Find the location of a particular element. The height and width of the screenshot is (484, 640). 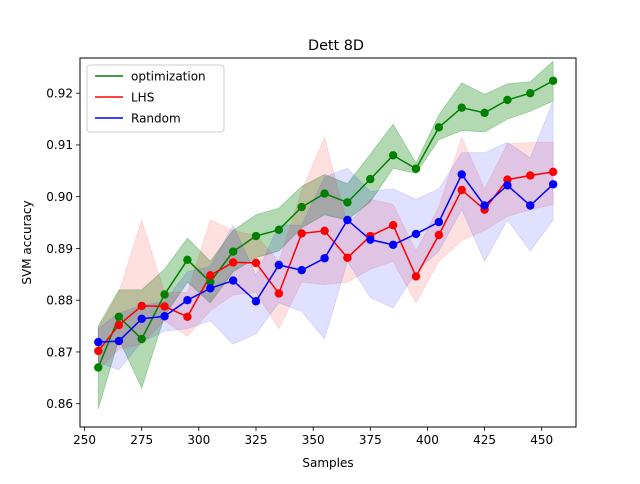

x-axis-label: Samples is located at coordinates (327, 463).